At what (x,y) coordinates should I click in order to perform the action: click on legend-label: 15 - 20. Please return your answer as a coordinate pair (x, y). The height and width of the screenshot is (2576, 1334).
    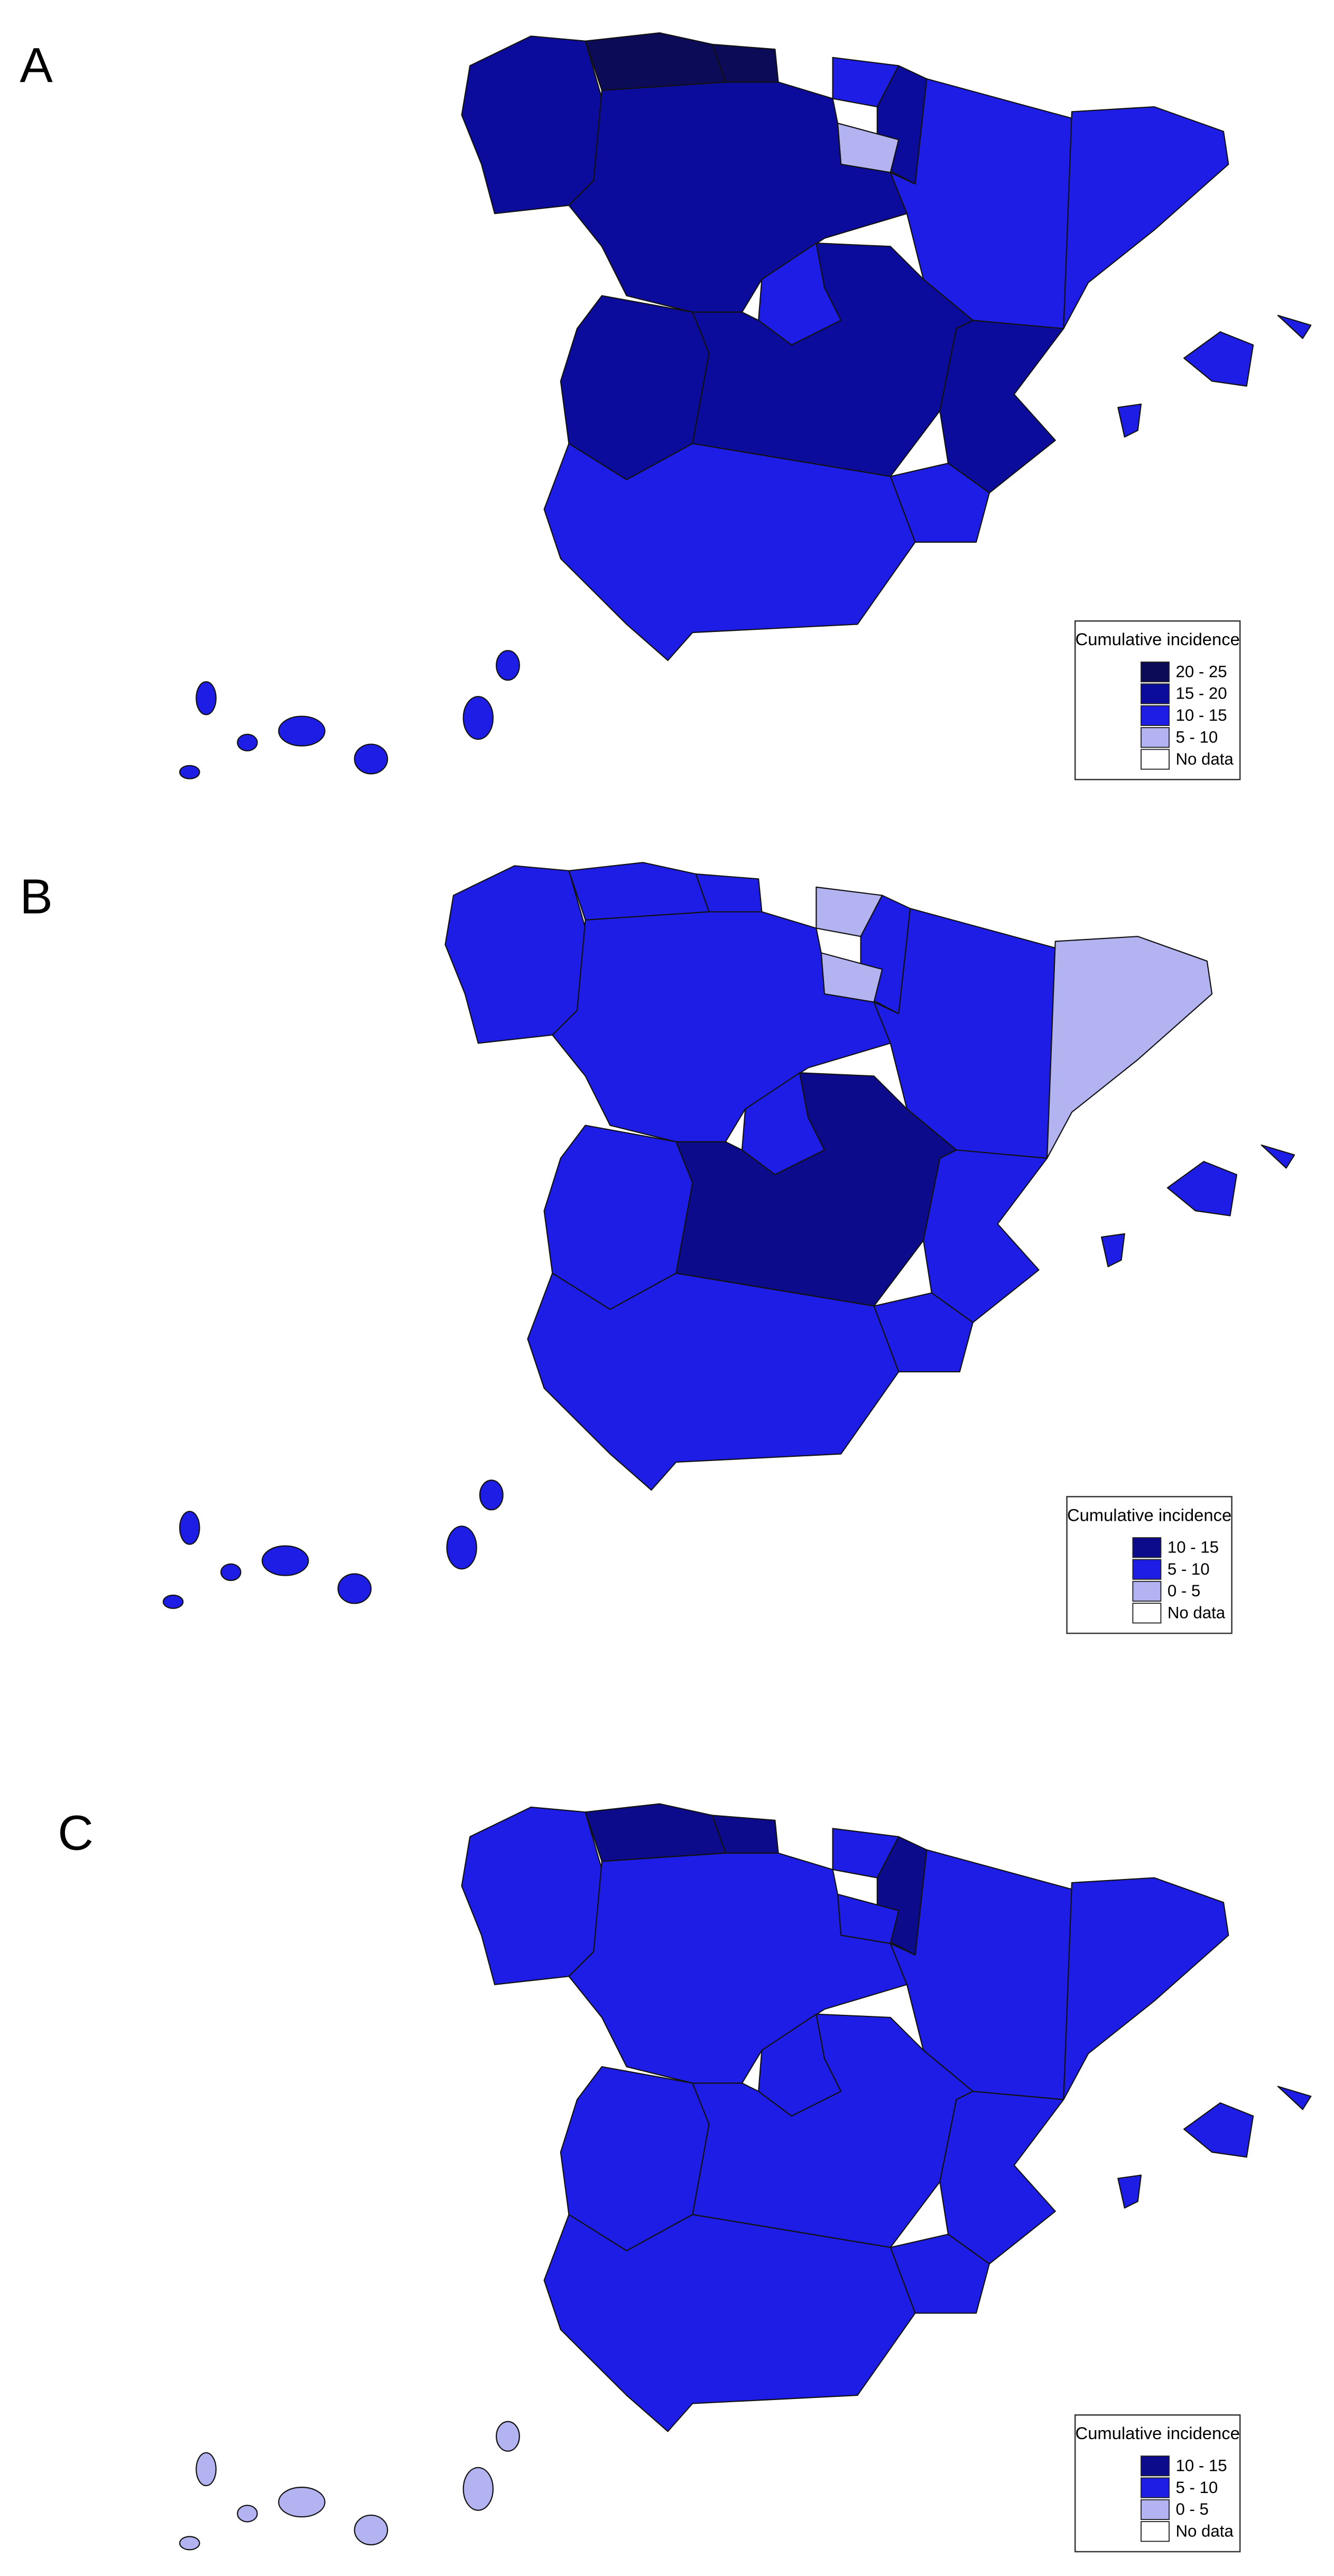
    Looking at the image, I should click on (1201, 693).